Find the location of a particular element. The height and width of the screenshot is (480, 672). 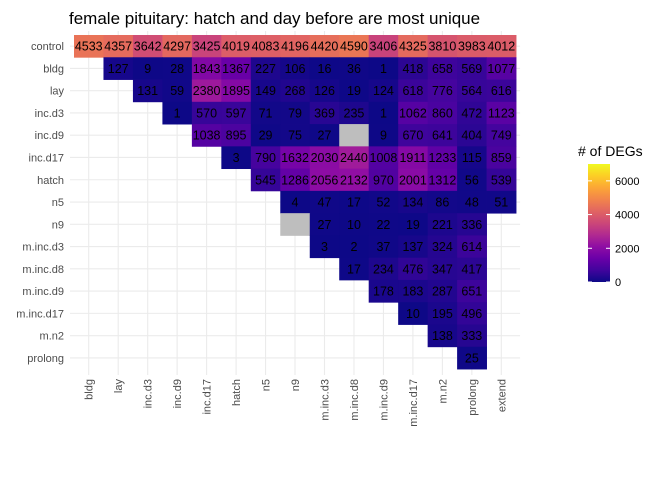

x-tick-label: lay is located at coordinates (119, 386).